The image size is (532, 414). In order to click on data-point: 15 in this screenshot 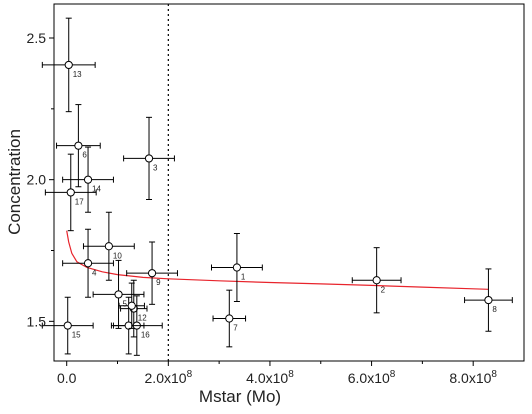, I will do `click(67, 325)`.